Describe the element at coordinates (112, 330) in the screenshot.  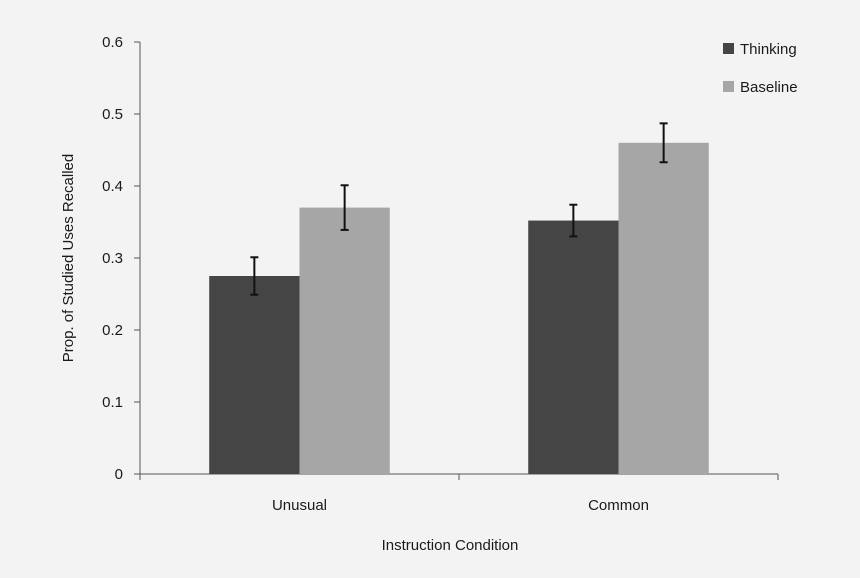
I see `y-tick-label: 0.2` at that location.